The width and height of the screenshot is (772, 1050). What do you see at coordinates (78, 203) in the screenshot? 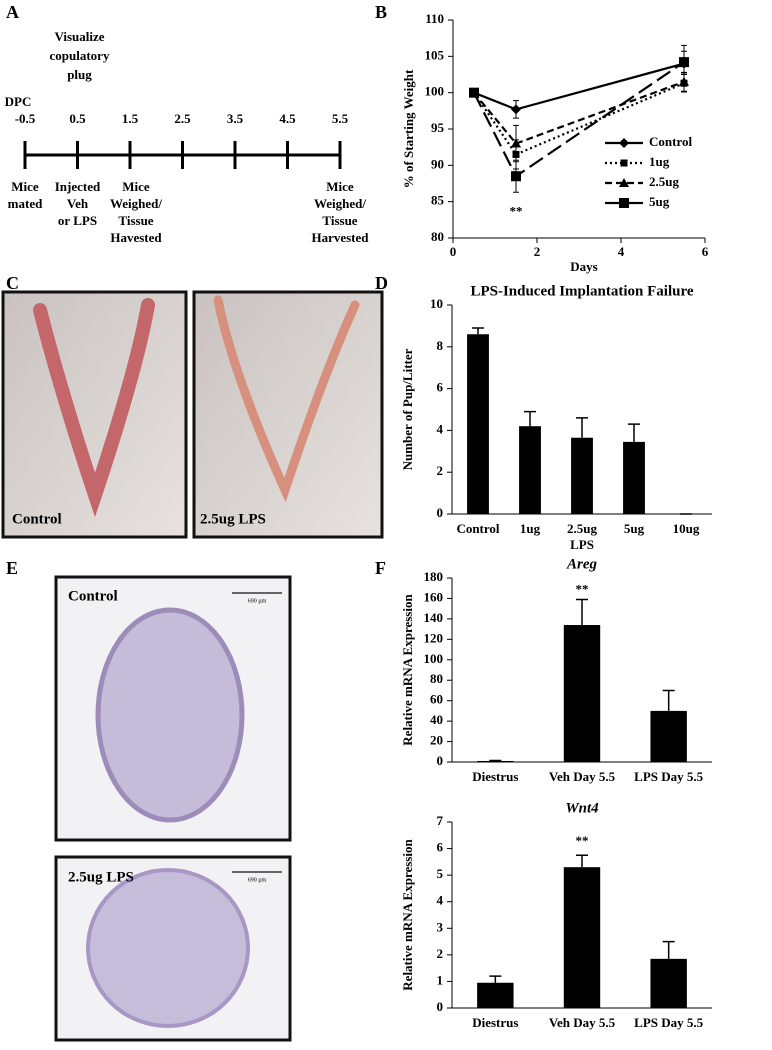
I see `timeline-event: Veh` at bounding box center [78, 203].